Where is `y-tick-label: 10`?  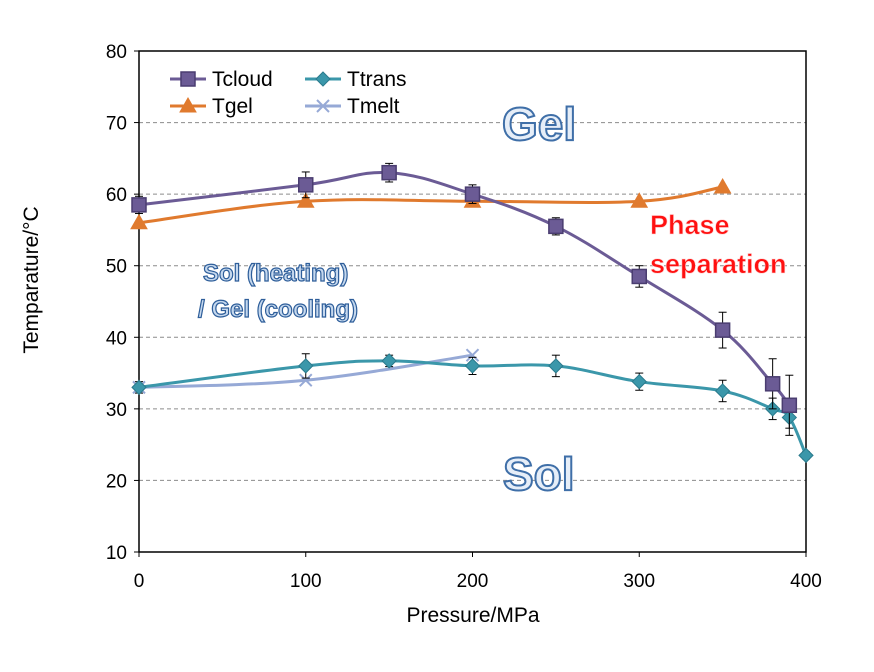 y-tick-label: 10 is located at coordinates (116, 553).